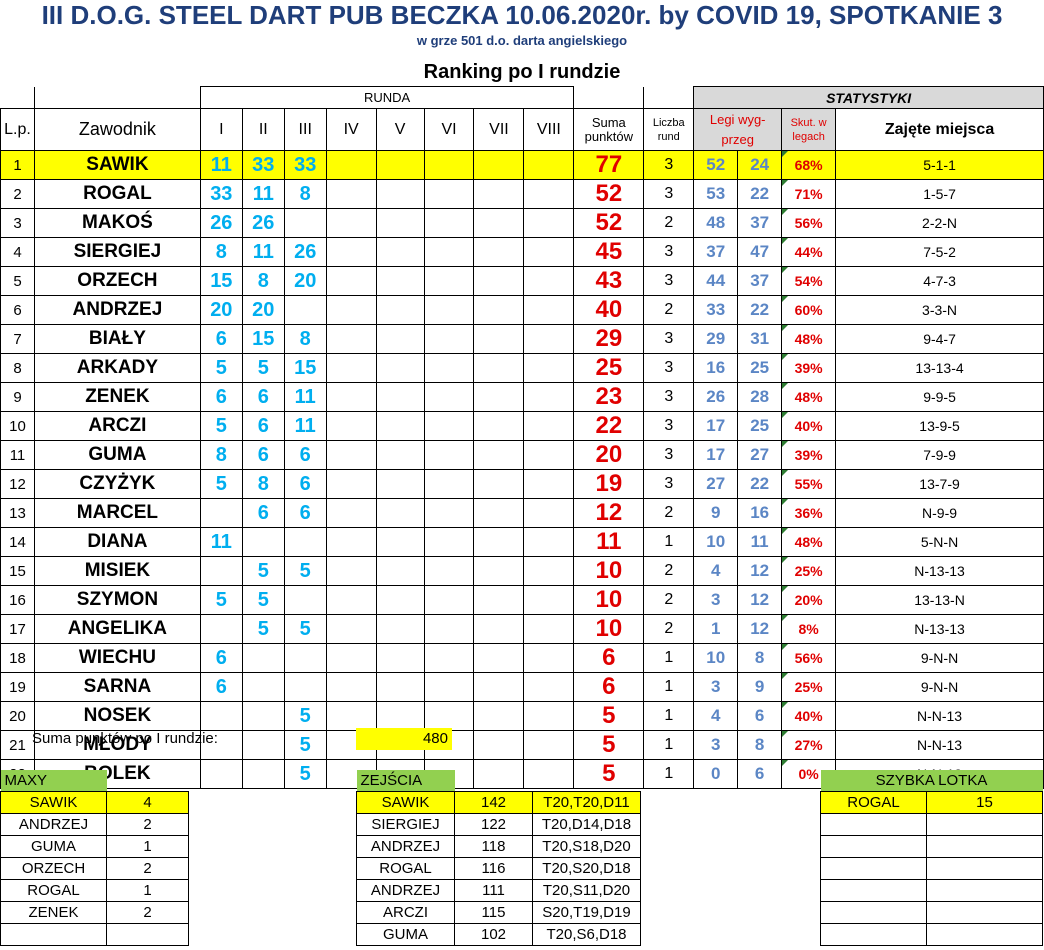 This screenshot has height=950, width=1044. Describe the element at coordinates (586, 824) in the screenshot. I see `zejscie-darts: T20,D14,D18` at that location.